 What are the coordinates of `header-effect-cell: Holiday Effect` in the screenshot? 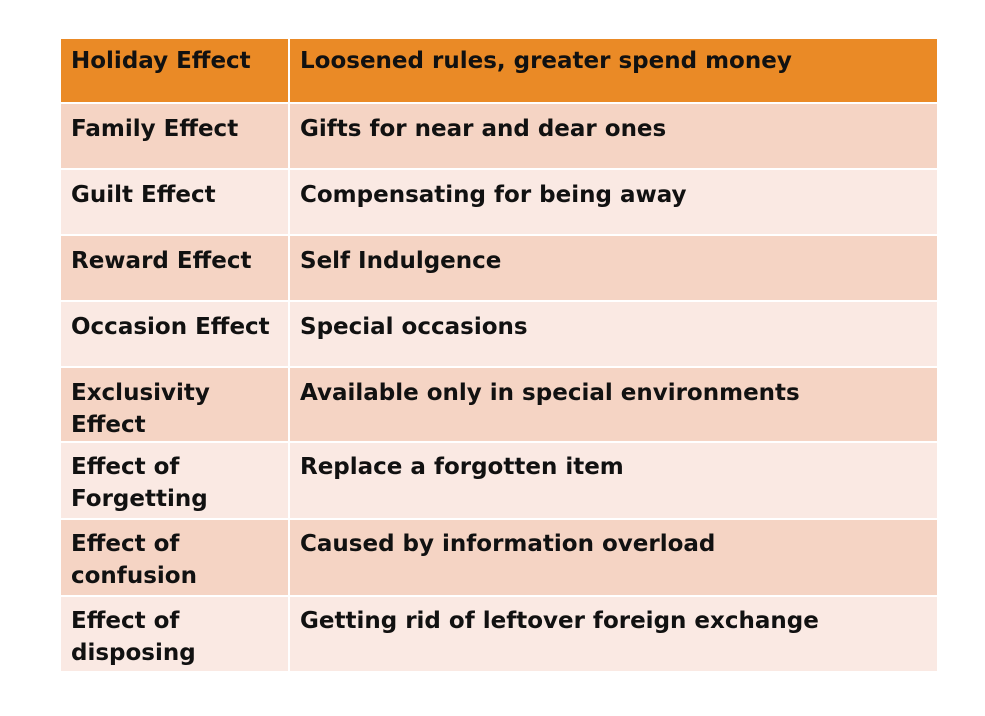 It's located at (175, 71).